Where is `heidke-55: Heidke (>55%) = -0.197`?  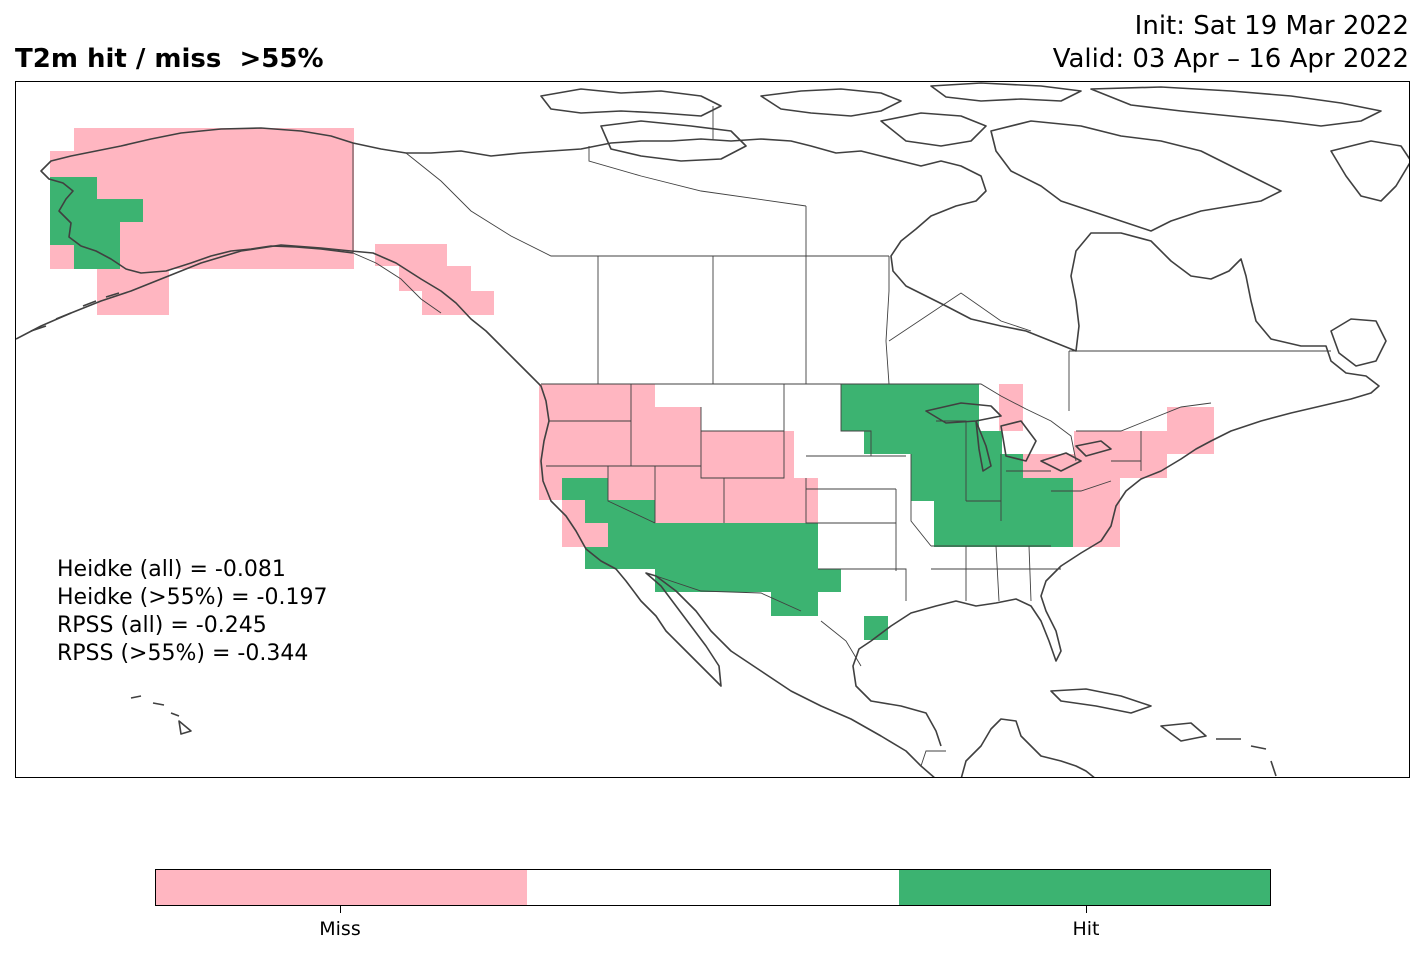
heidke-55: Heidke (>55%) = -0.197 is located at coordinates (192, 597).